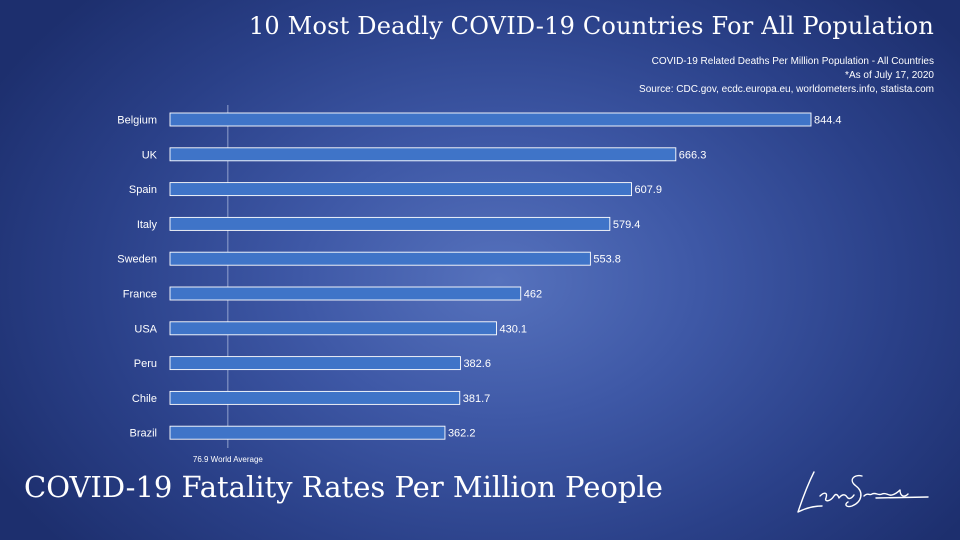  I want to click on value-label-usa: 430.1, so click(513, 329).